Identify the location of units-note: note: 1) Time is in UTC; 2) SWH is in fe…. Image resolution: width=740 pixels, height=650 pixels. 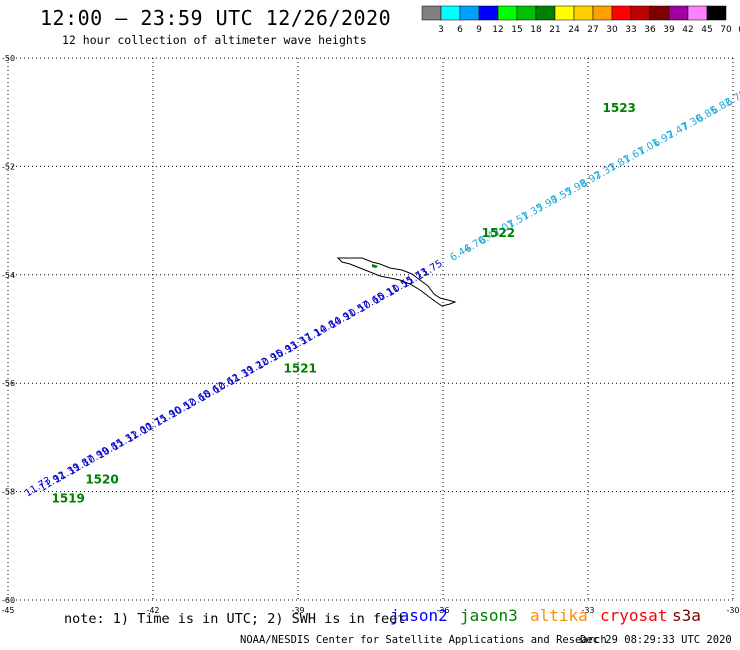
(235, 619).